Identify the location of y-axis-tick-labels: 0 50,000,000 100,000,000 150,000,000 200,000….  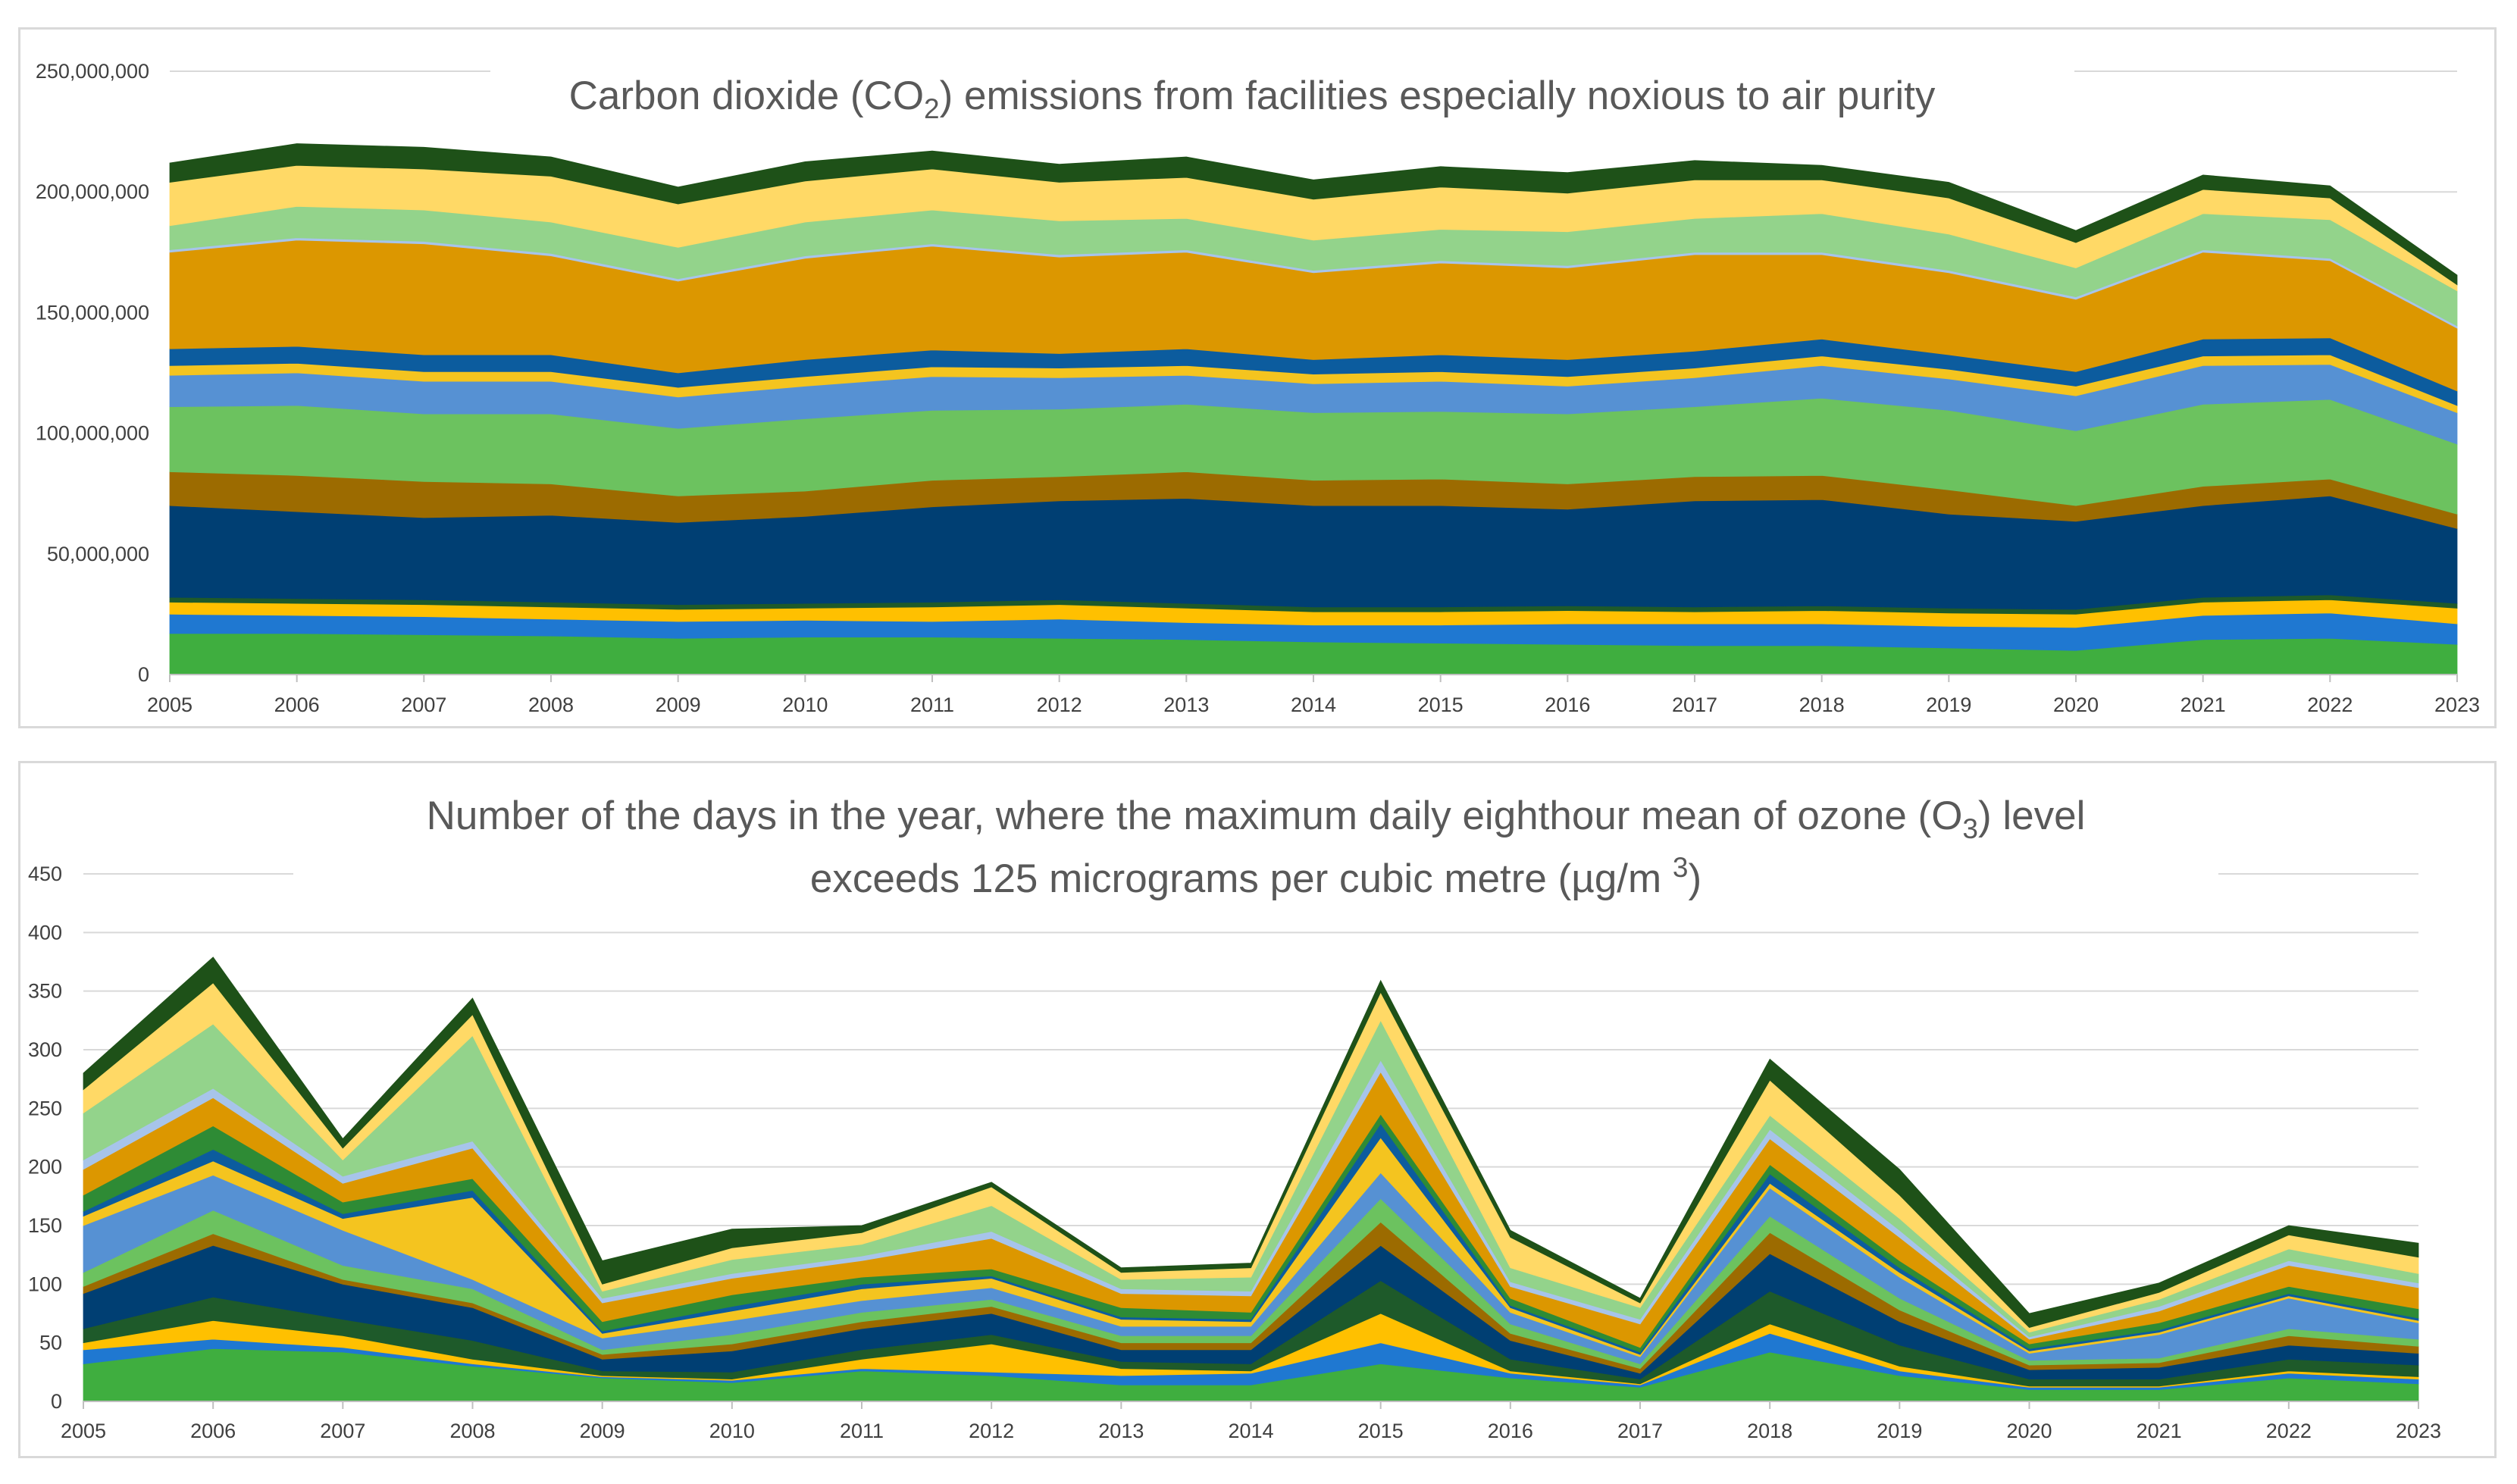
(92, 373).